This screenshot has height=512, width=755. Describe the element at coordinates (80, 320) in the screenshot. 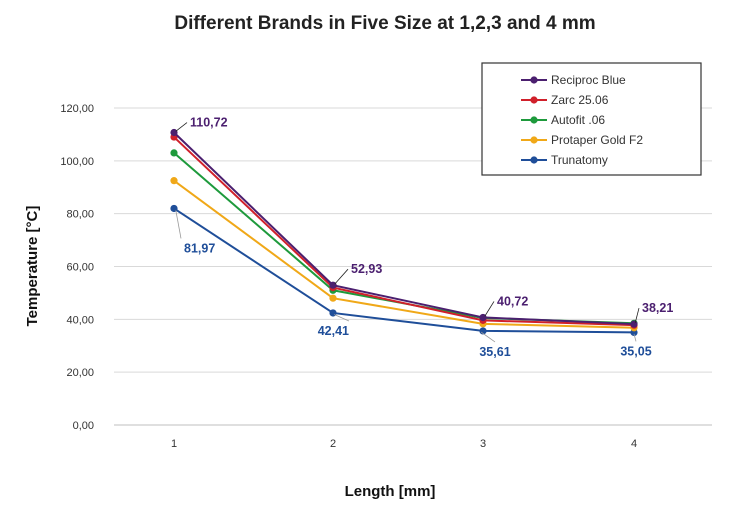

I see `y-tick-label: 40,00` at that location.